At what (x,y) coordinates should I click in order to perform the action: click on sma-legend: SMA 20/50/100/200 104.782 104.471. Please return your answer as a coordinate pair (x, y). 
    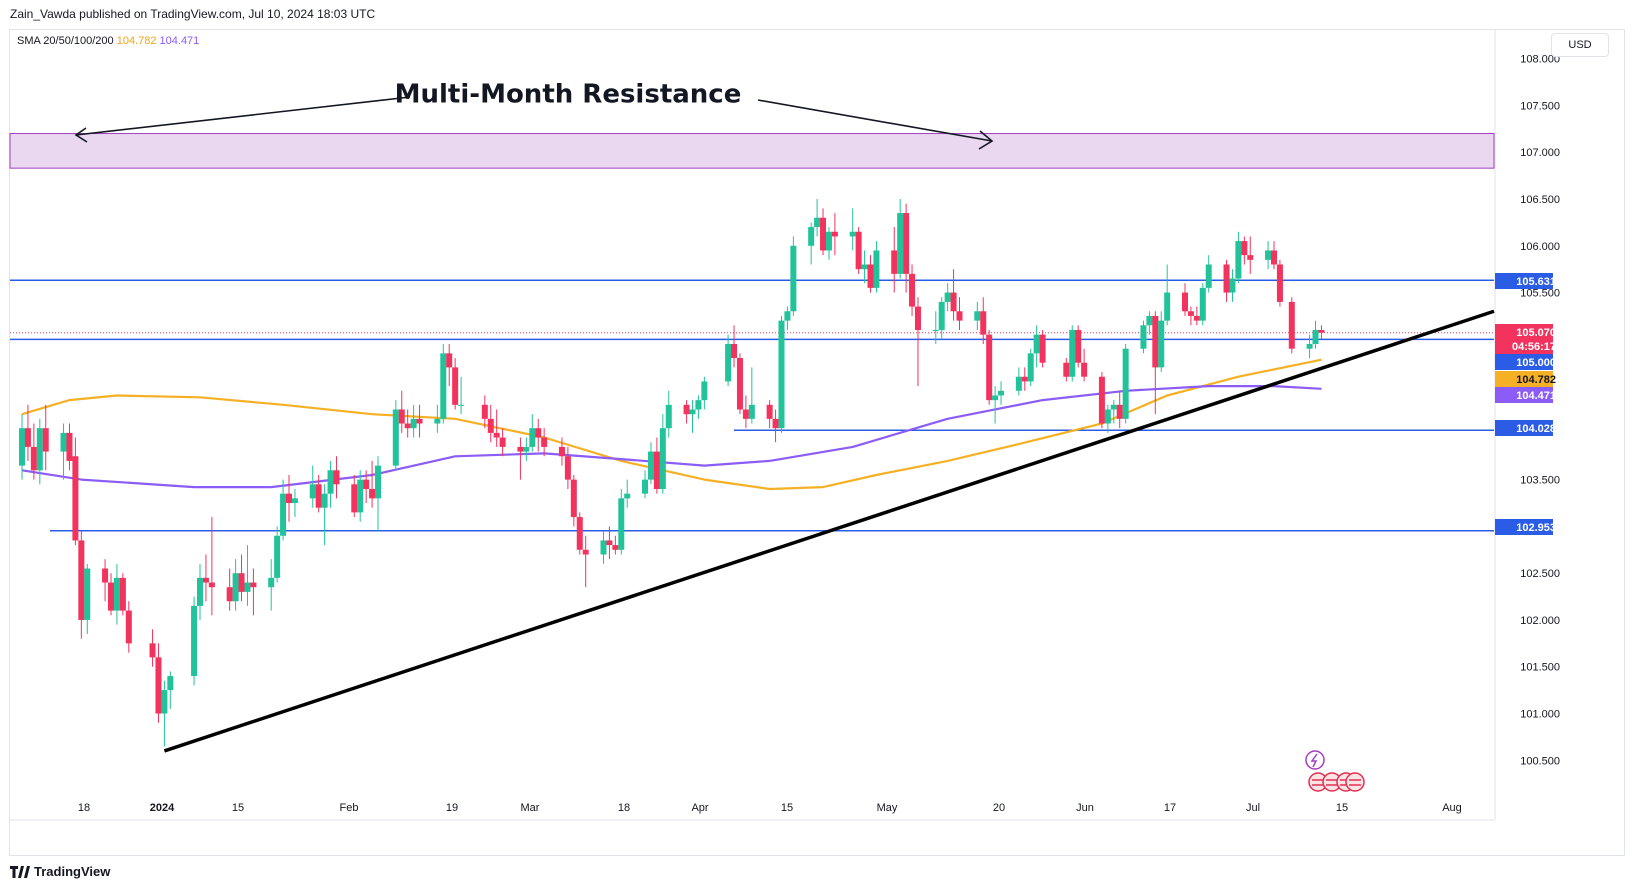
    Looking at the image, I should click on (108, 41).